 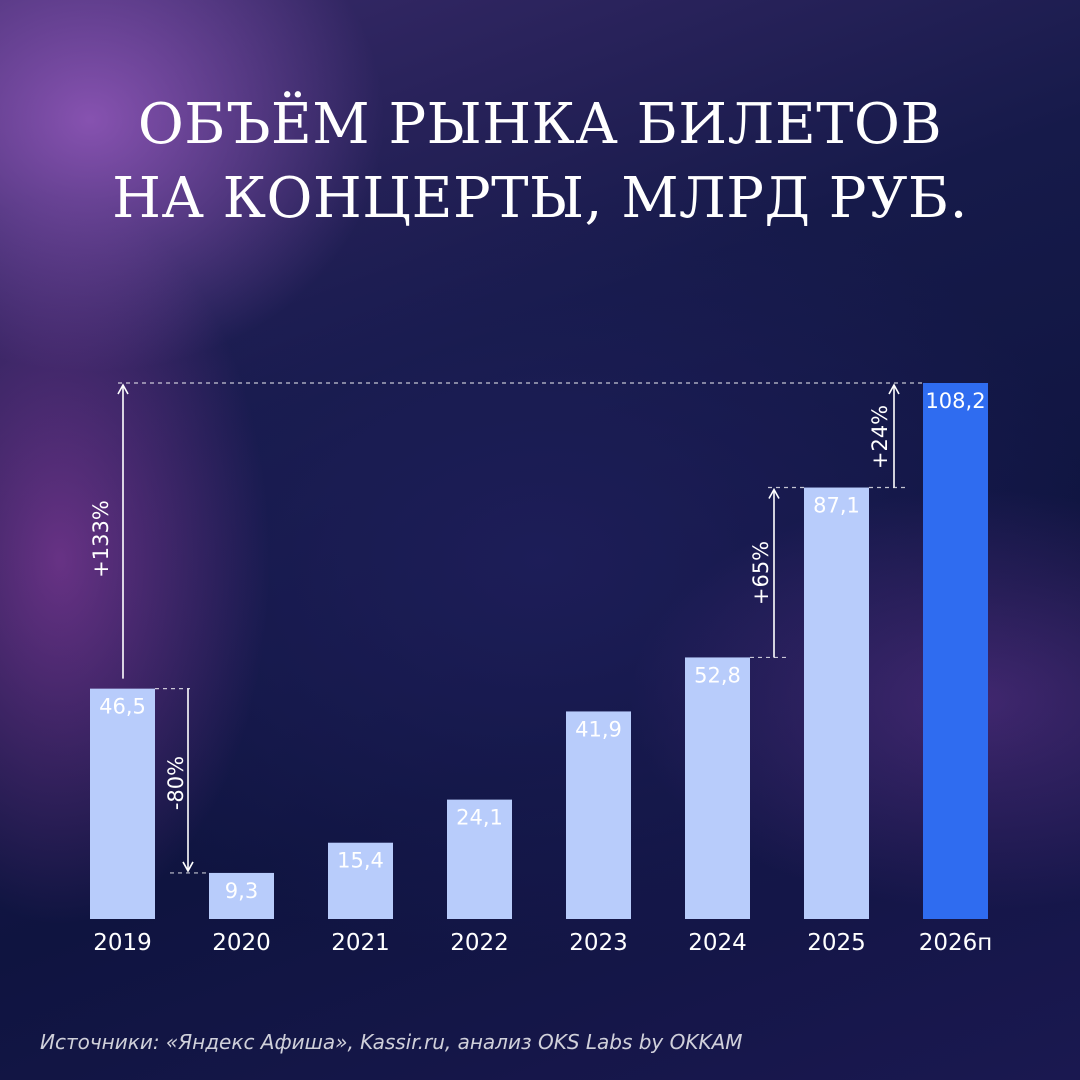 What do you see at coordinates (955, 401) in the screenshot?
I see `value-label-2026п: 108,2` at bounding box center [955, 401].